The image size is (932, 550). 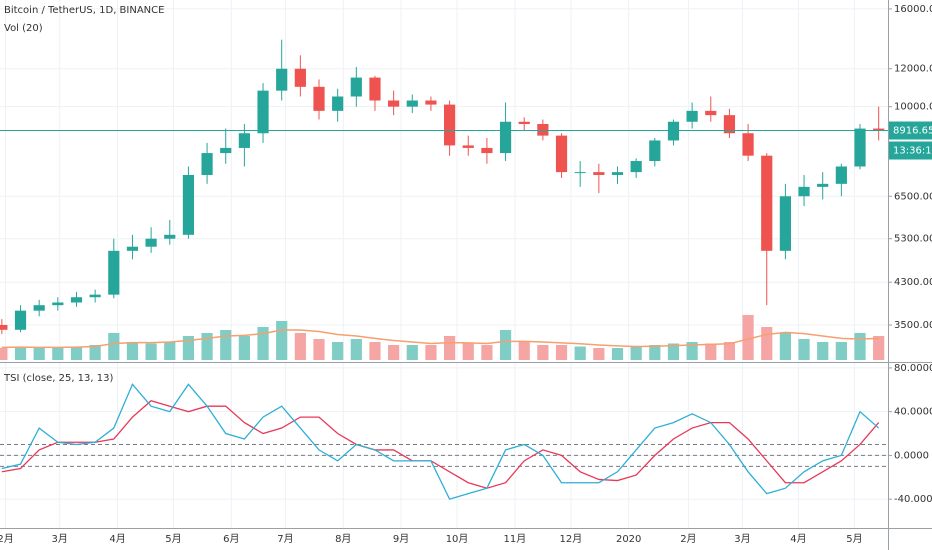 What do you see at coordinates (515, 539) in the screenshot?
I see `x-tick-label: 11月` at bounding box center [515, 539].